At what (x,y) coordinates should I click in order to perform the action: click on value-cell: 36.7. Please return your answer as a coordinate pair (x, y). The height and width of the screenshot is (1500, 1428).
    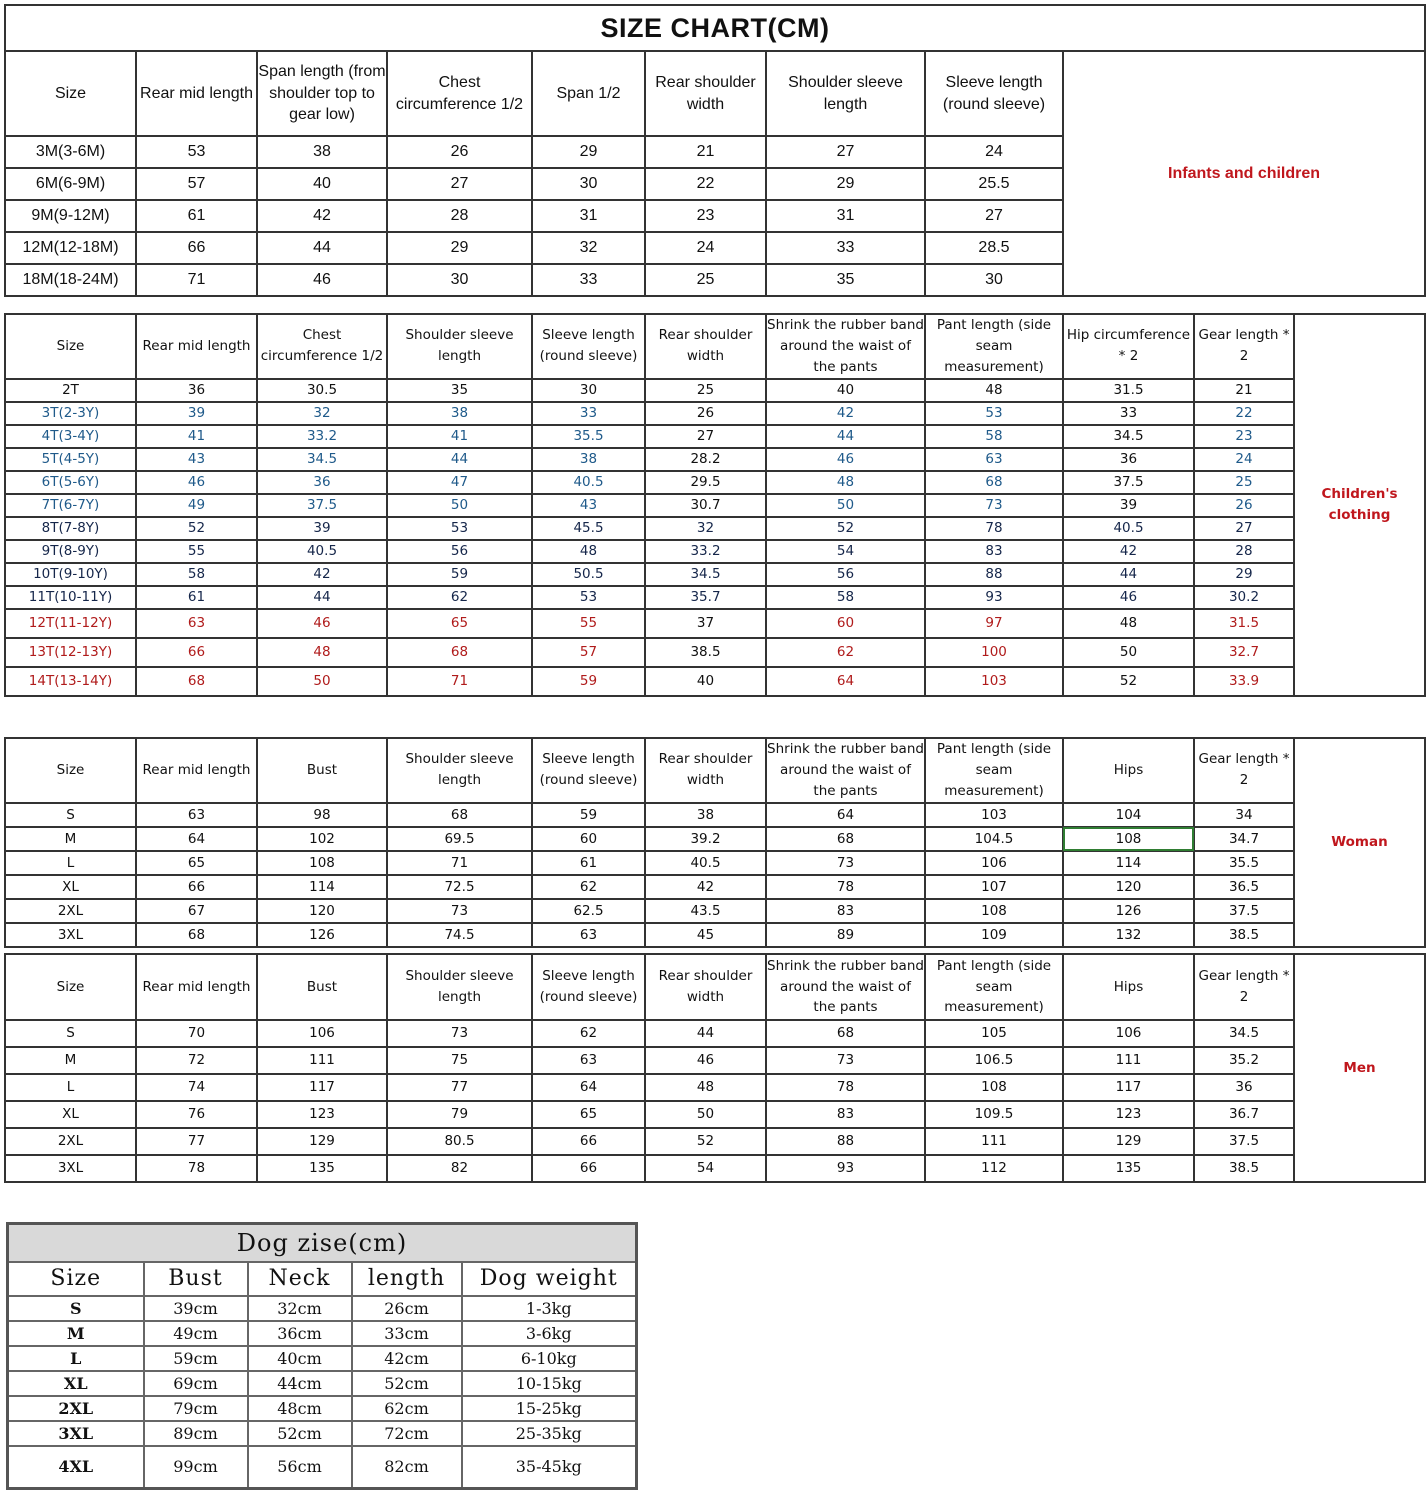
    Looking at the image, I should click on (1244, 1114).